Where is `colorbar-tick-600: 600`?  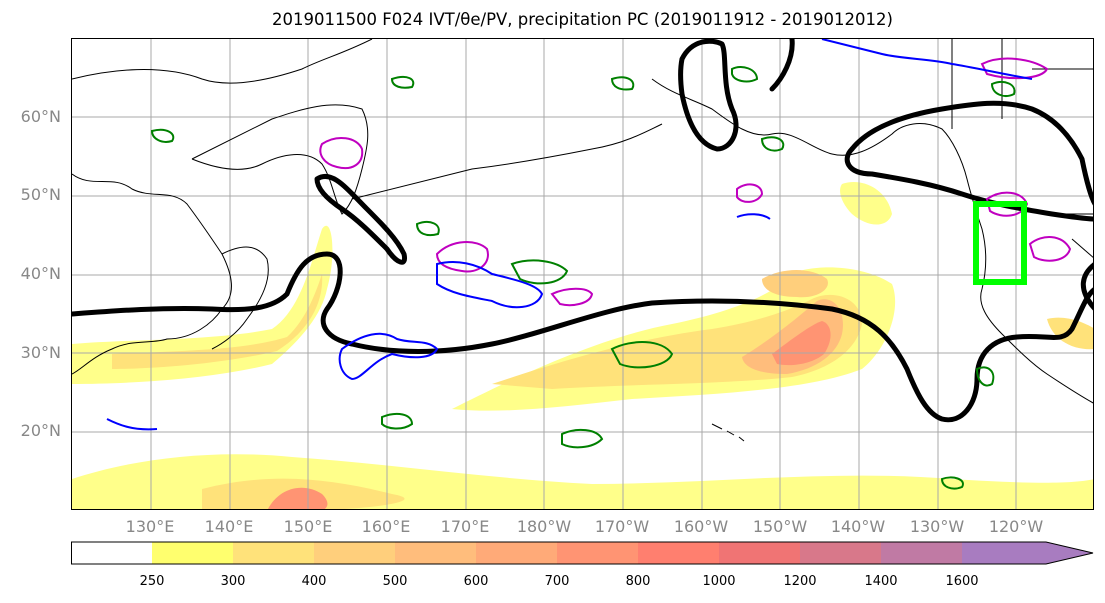 colorbar-tick-600: 600 is located at coordinates (476, 581).